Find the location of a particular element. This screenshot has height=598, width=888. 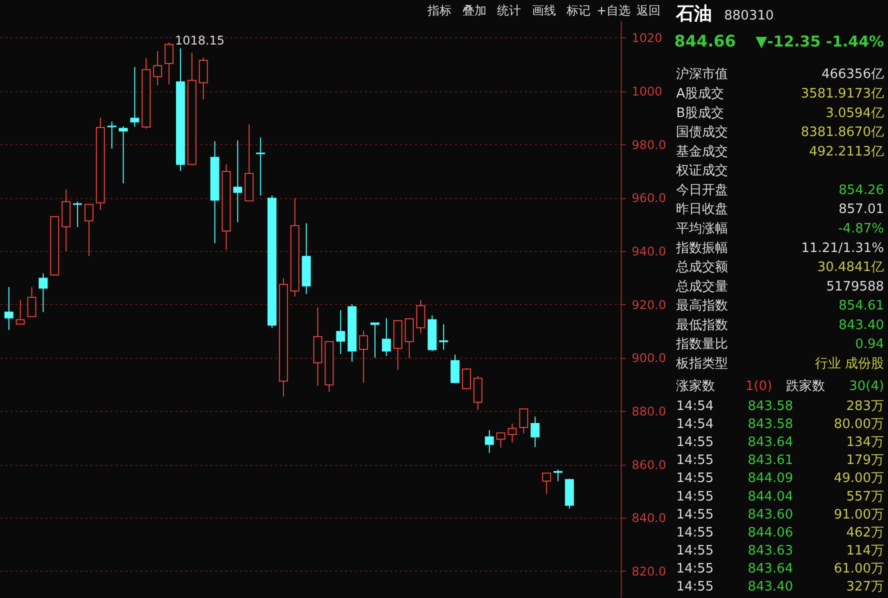

category-label: 最高指数 is located at coordinates (702, 306).